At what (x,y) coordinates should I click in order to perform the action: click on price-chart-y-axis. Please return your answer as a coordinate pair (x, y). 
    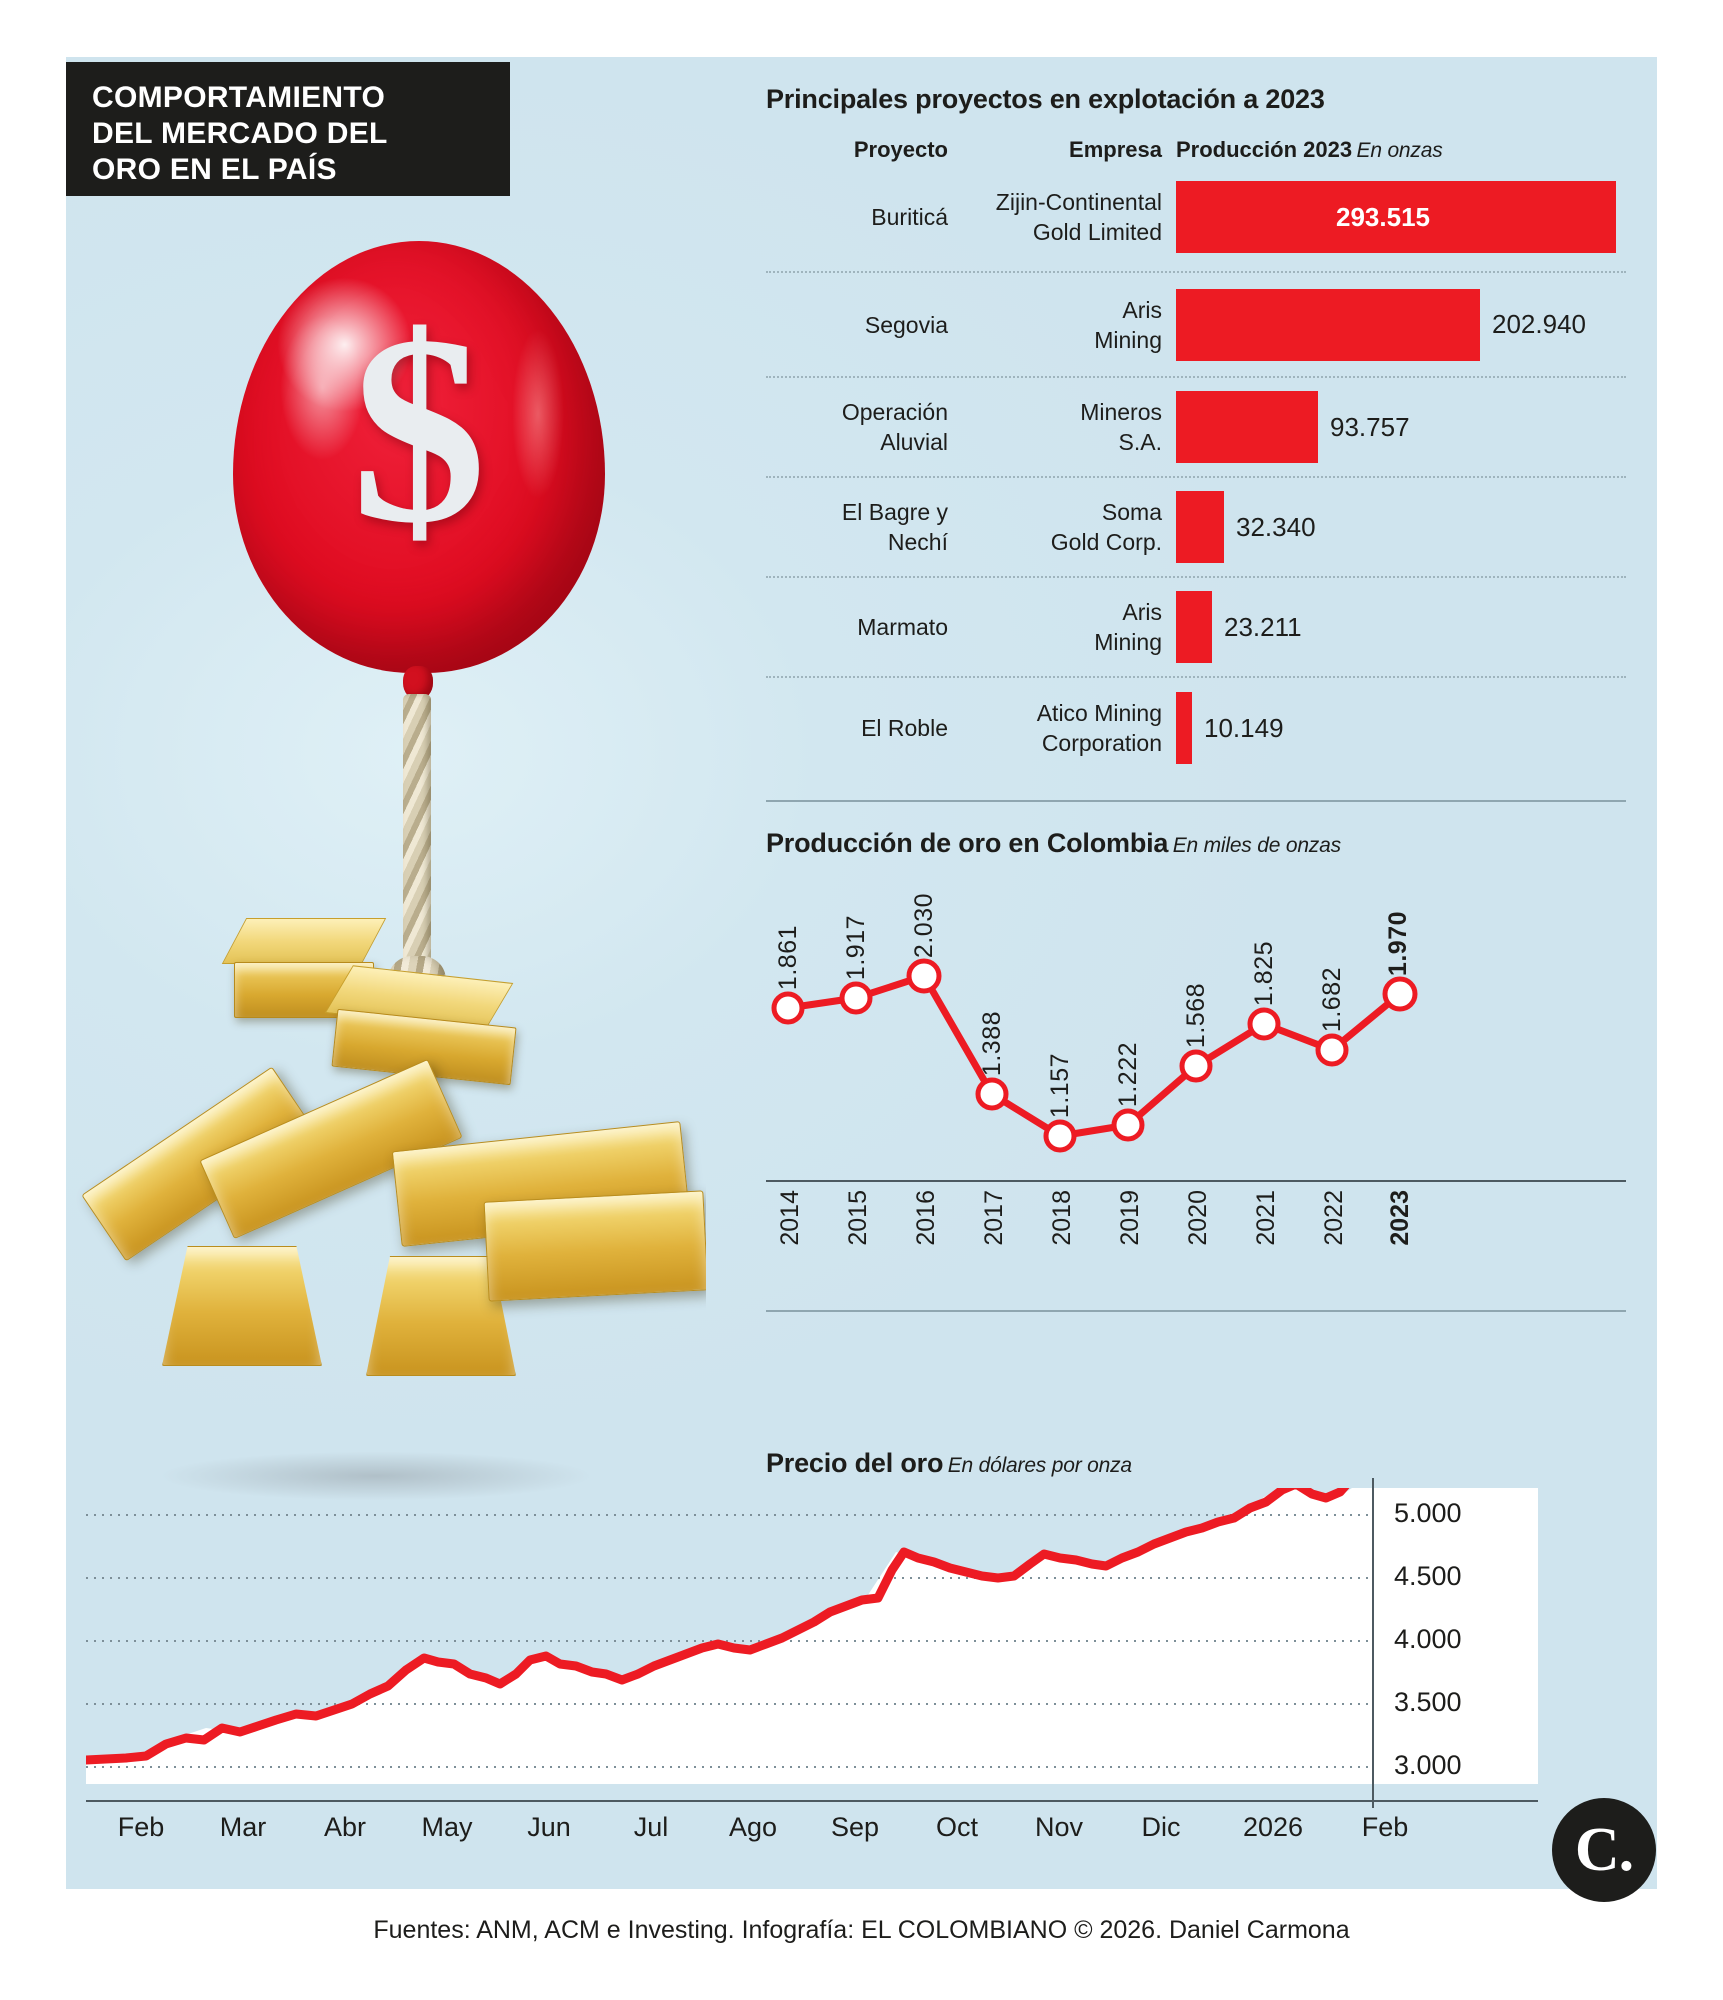
    Looking at the image, I should click on (1373, 1643).